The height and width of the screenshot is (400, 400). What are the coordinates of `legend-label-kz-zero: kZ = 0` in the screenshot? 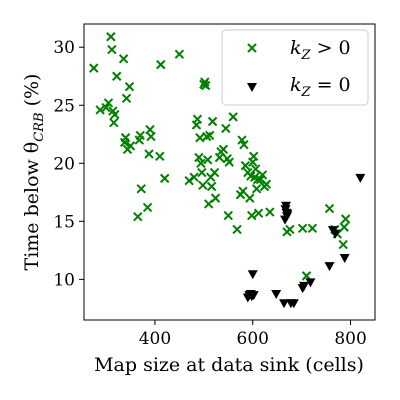 It's located at (320, 87).